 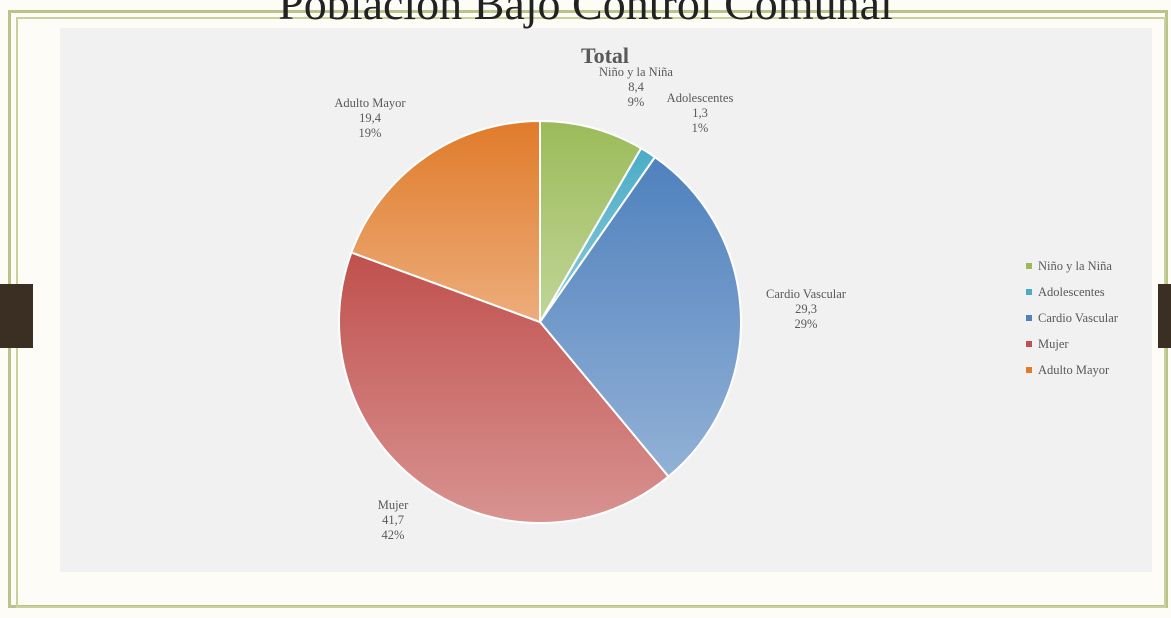 What do you see at coordinates (393, 535) in the screenshot?
I see `data-label-percent-mujer: 42%` at bounding box center [393, 535].